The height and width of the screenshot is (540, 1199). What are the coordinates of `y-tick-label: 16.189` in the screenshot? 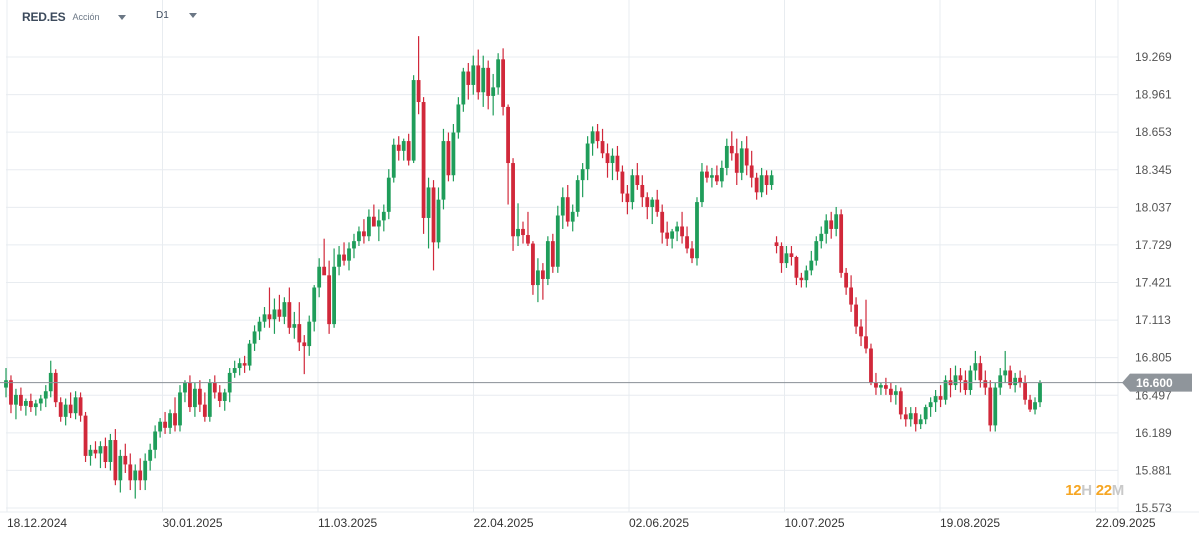 It's located at (1153, 433).